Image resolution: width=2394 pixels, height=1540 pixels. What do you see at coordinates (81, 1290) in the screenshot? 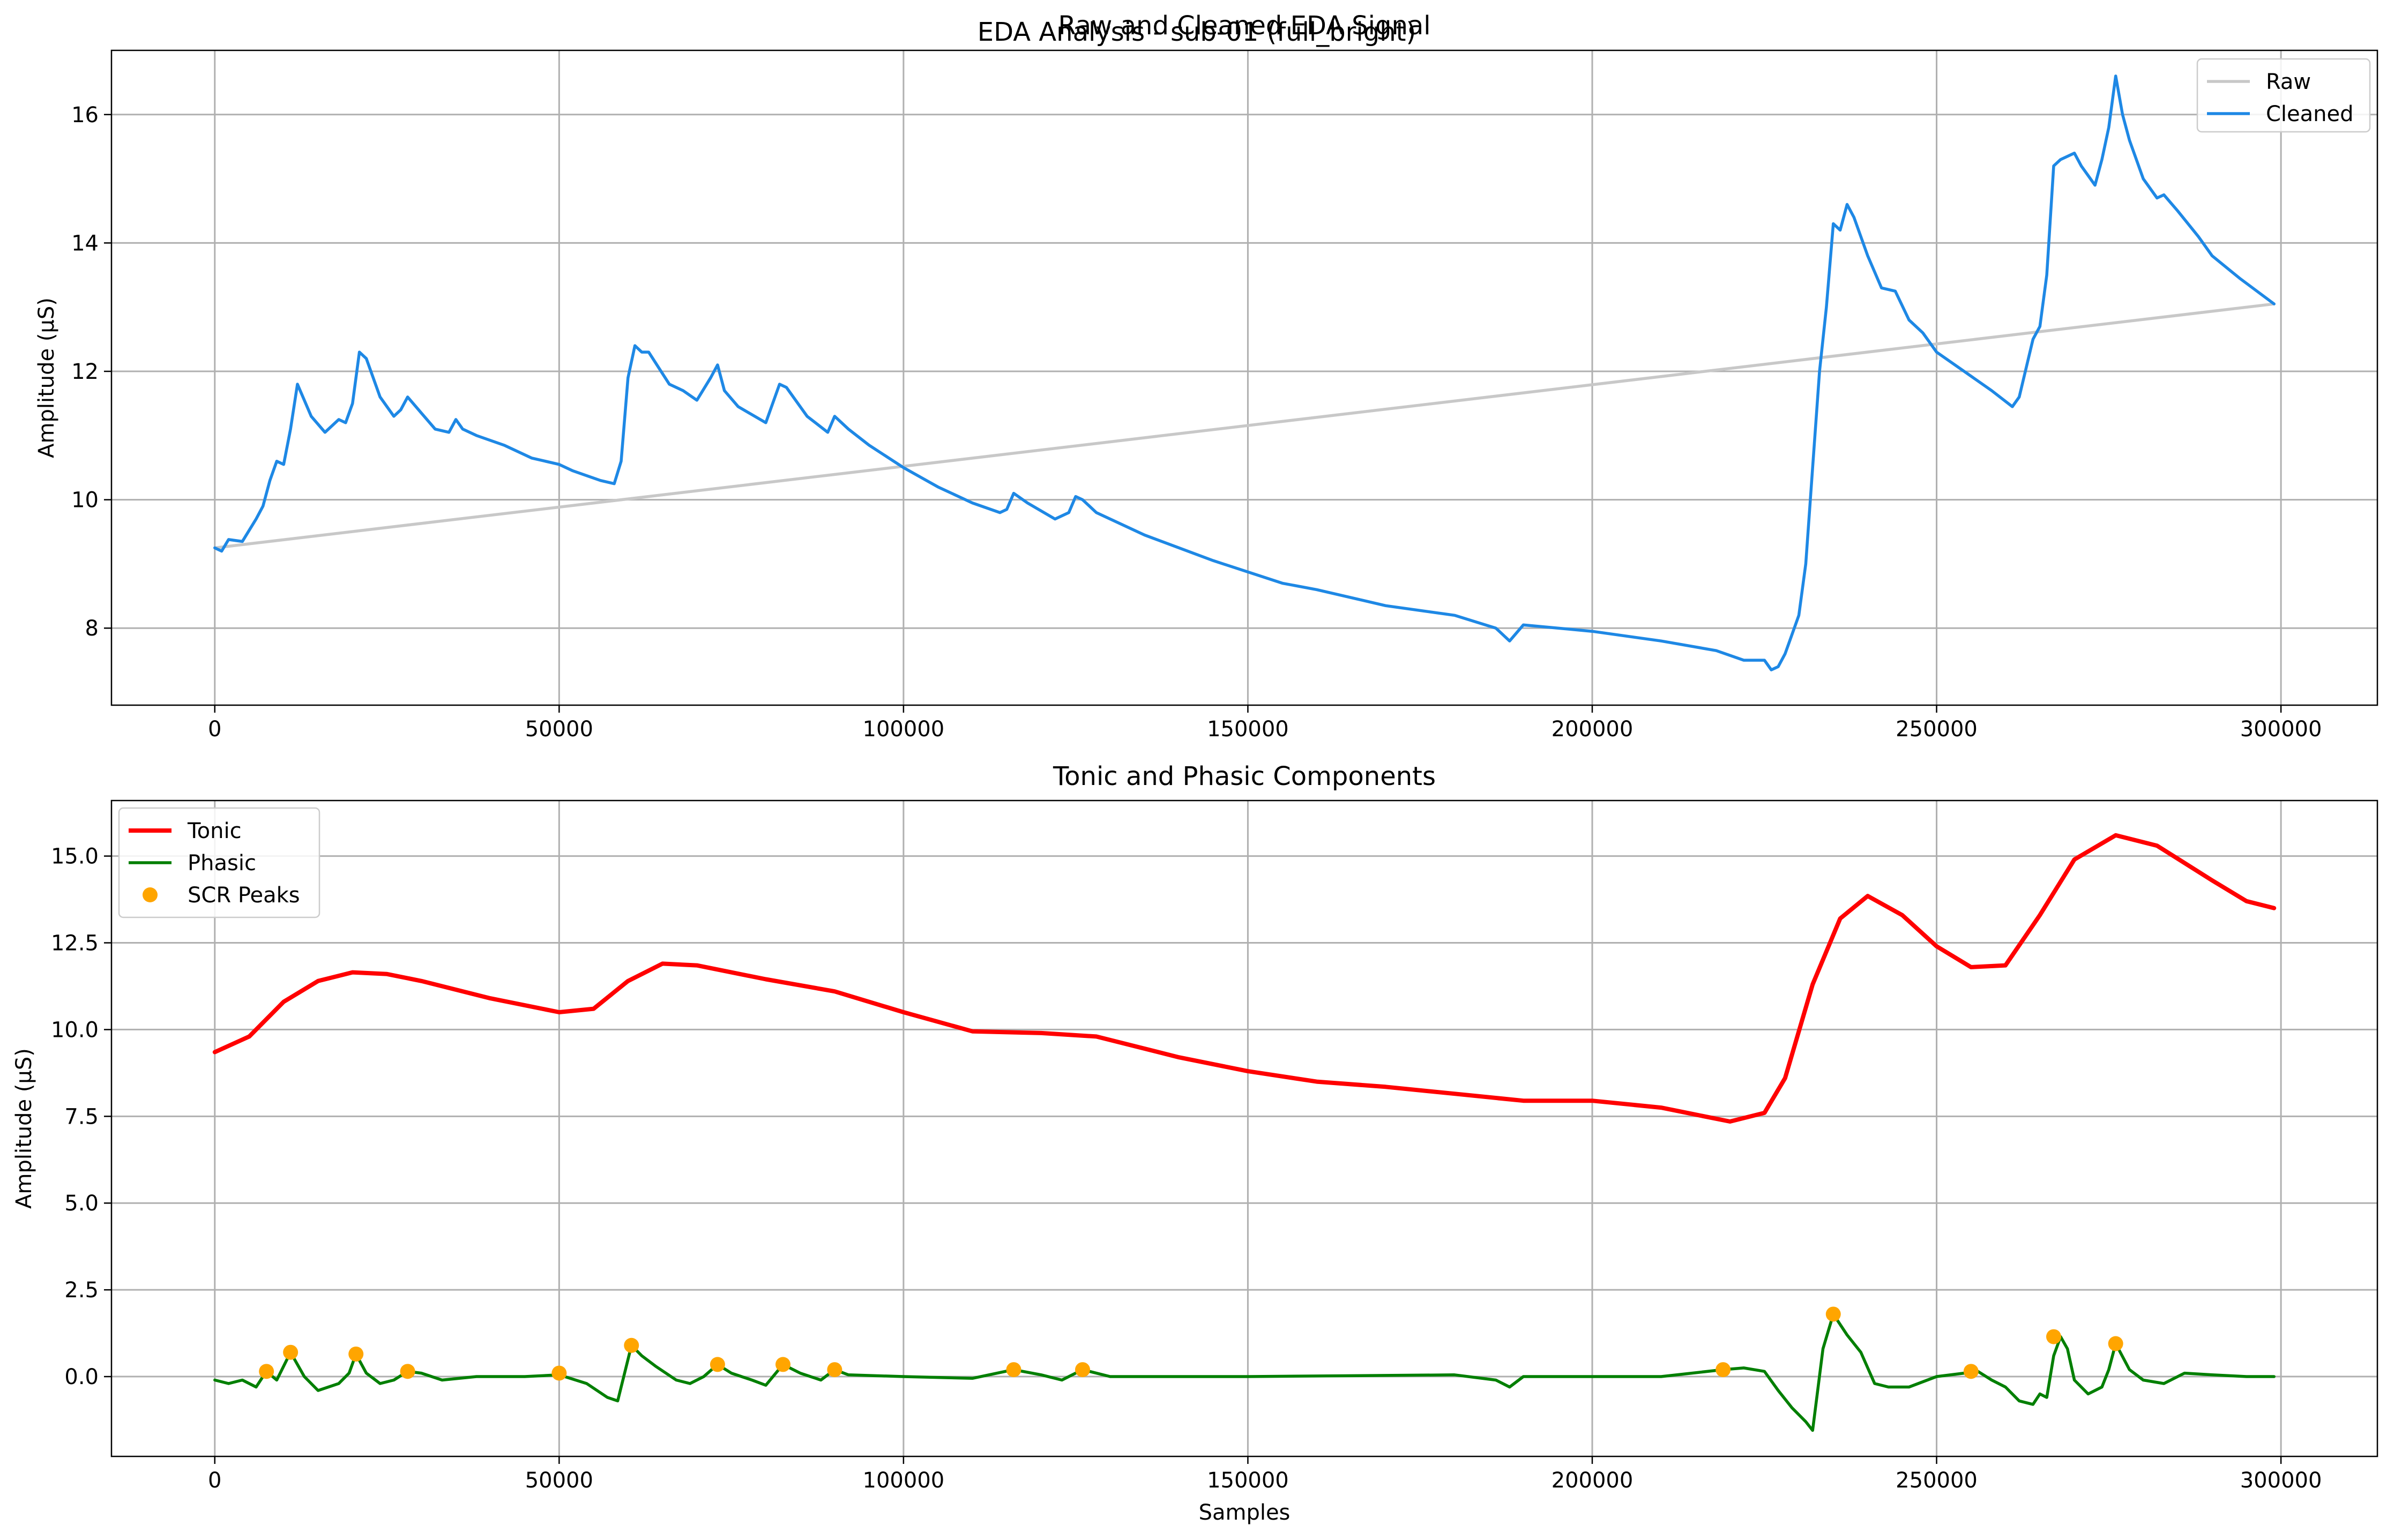
I see `y-tick-label: 2.5` at bounding box center [81, 1290].